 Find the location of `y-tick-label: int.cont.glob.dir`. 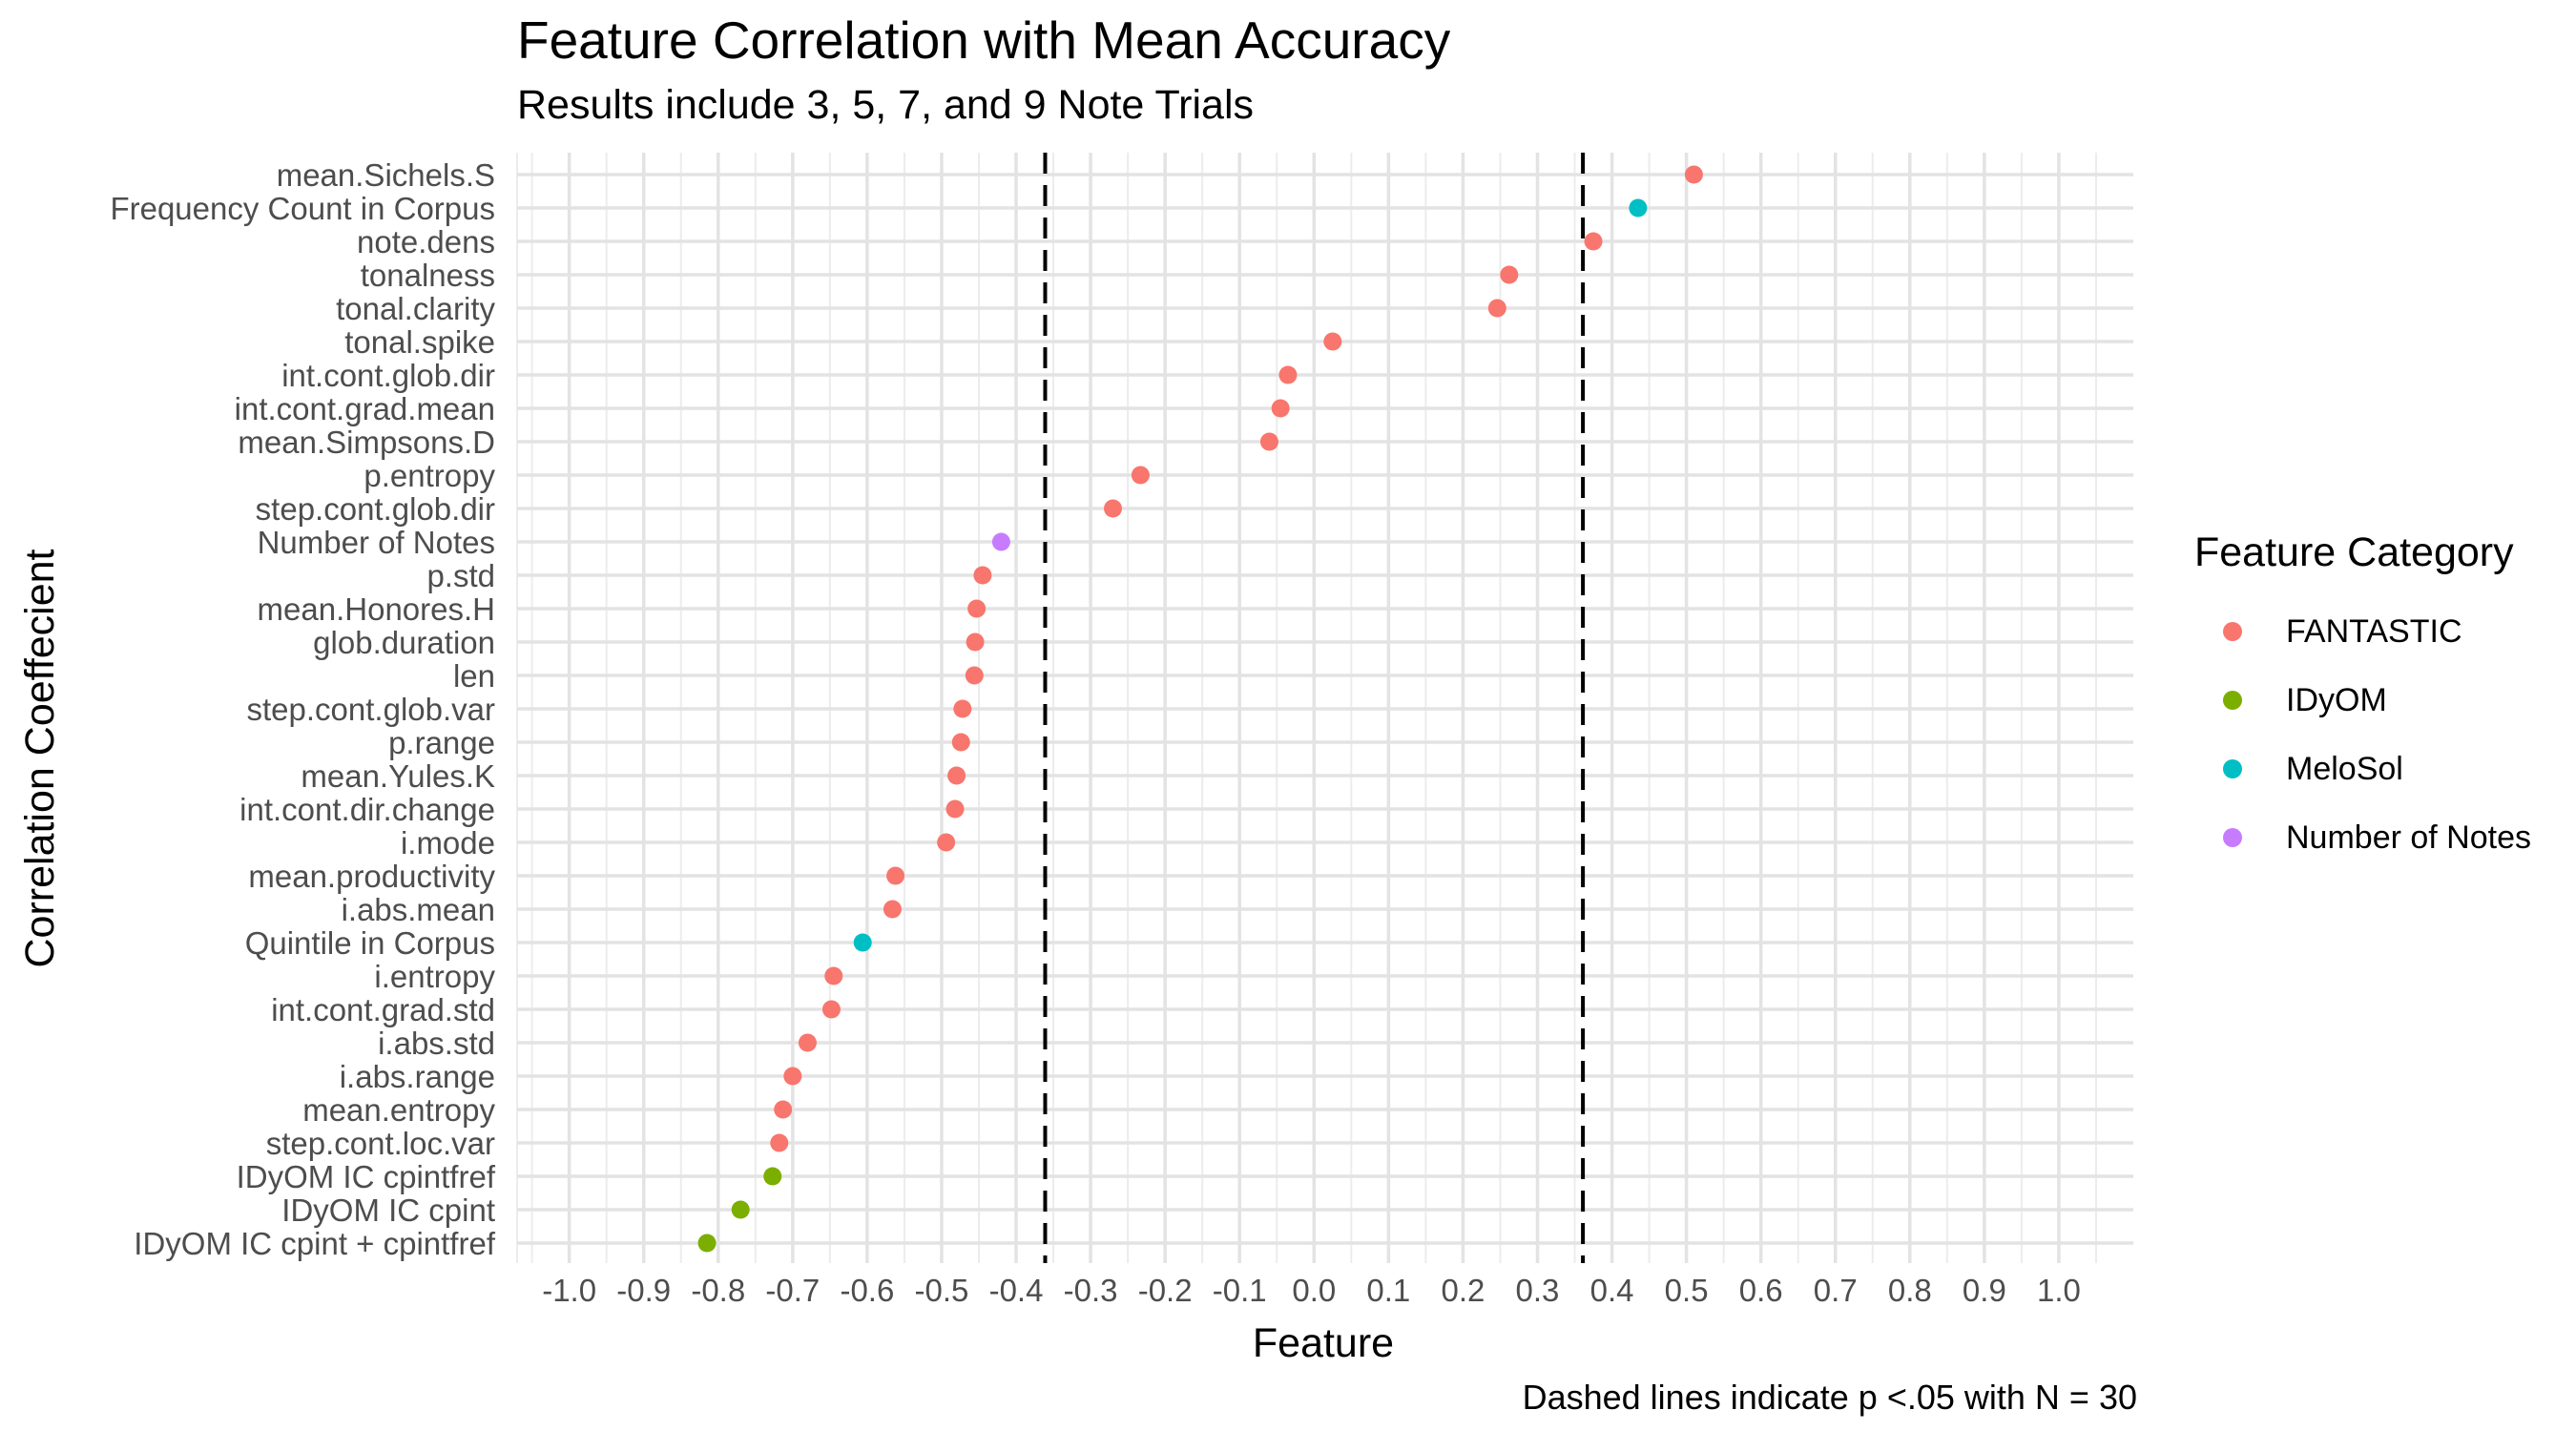

y-tick-label: int.cont.glob.dir is located at coordinates (388, 375).